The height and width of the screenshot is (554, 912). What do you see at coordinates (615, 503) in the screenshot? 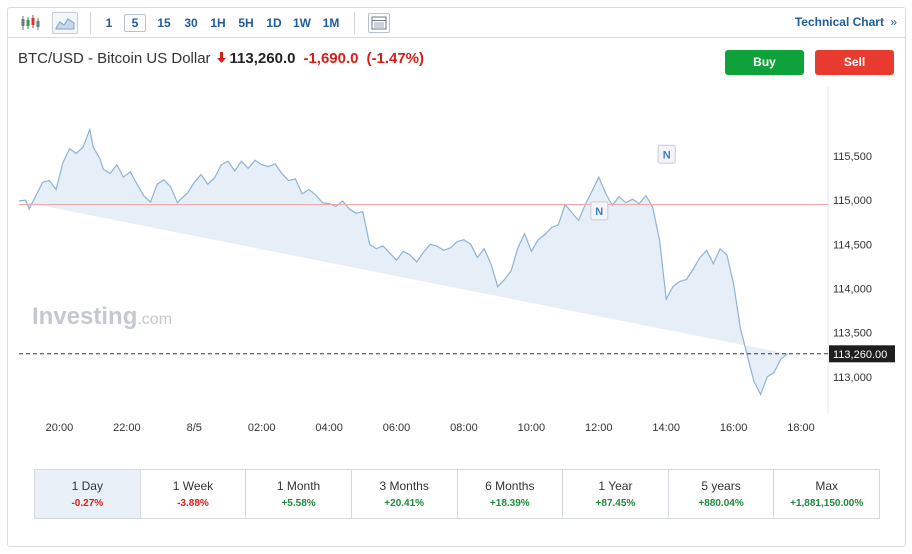
I see `period-change: +87.45%` at bounding box center [615, 503].